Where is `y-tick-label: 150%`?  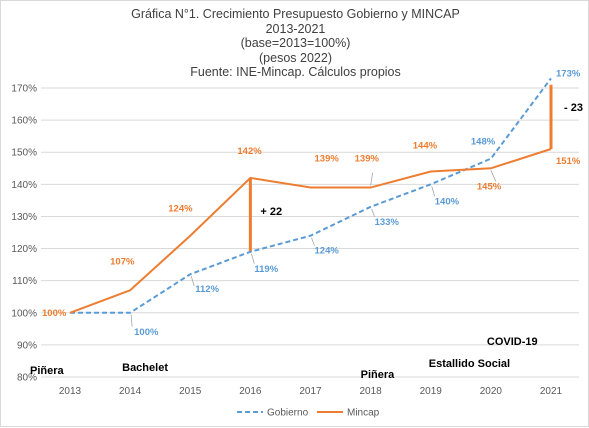 y-tick-label: 150% is located at coordinates (24, 153).